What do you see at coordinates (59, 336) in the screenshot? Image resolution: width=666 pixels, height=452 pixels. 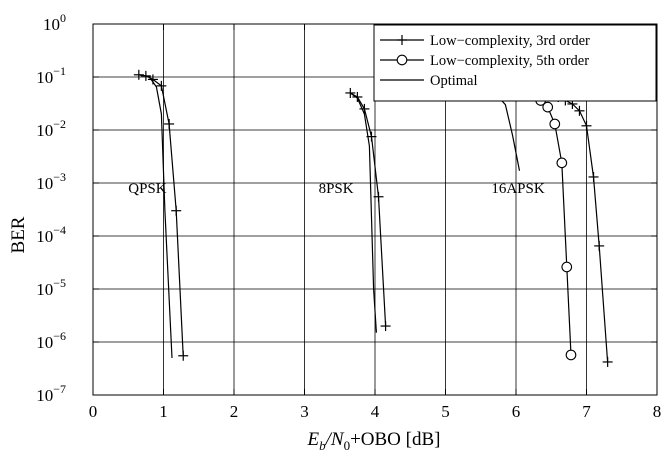 I see `y-tick-exponent: −6` at bounding box center [59, 336].